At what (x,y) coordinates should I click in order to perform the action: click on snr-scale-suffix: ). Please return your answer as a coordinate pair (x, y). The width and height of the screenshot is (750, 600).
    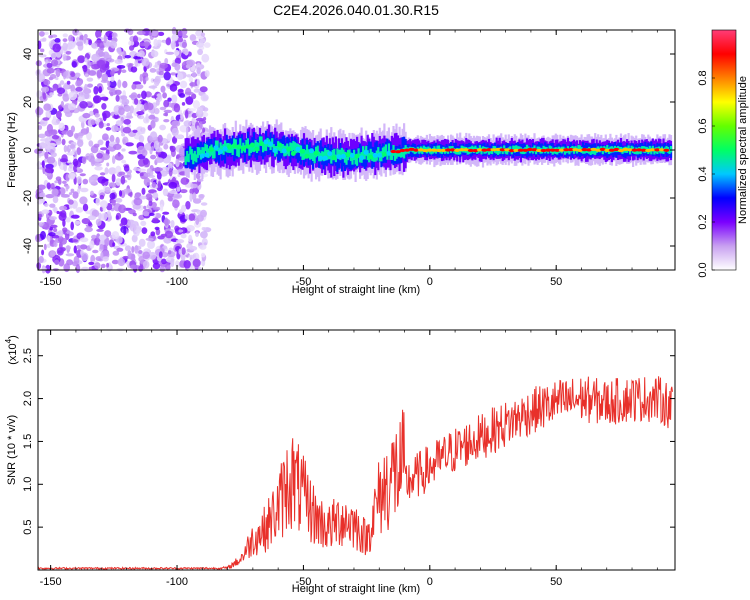
    Looking at the image, I should click on (13, 337).